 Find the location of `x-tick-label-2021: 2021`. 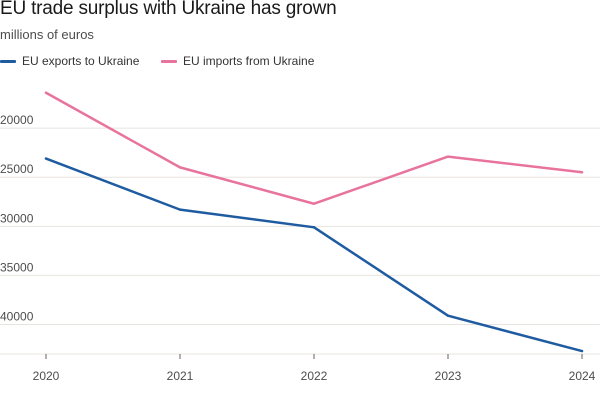

x-tick-label-2021: 2021 is located at coordinates (180, 376).